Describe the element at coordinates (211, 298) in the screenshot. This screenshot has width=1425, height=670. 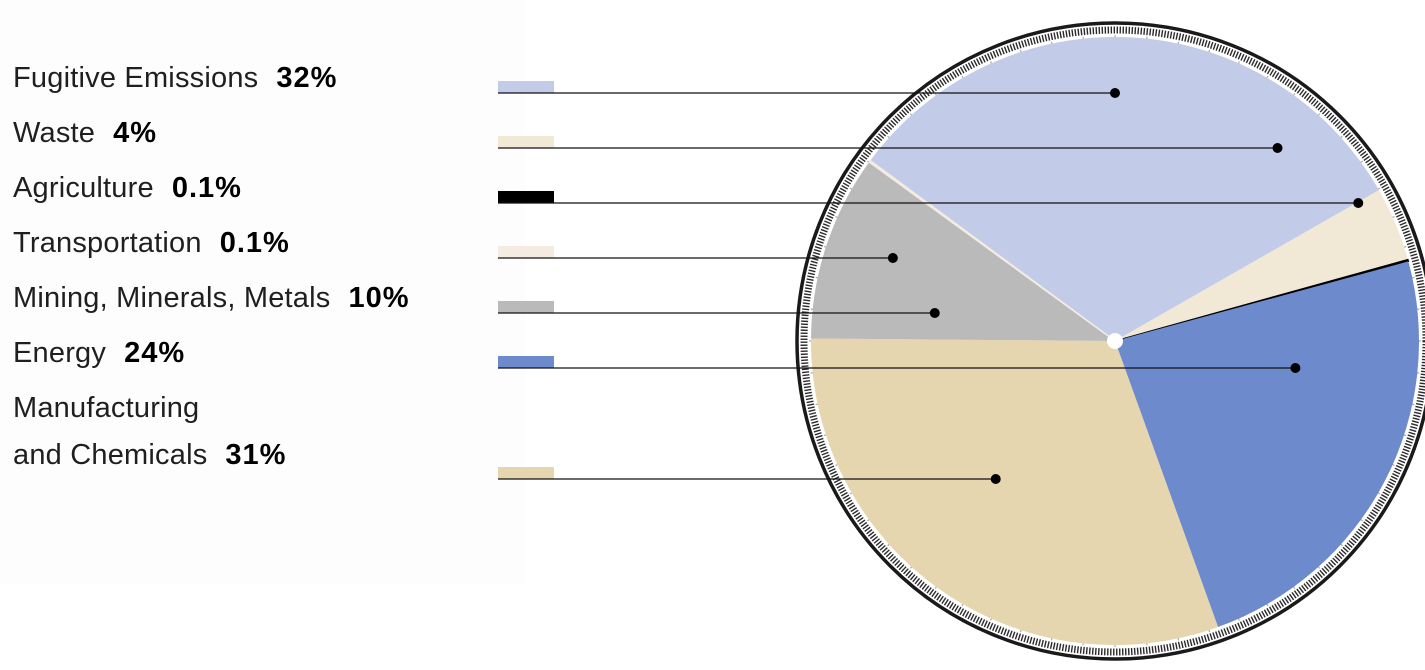
I see `legend-label-mining: Mining, Minerals, Metals 10%` at that location.